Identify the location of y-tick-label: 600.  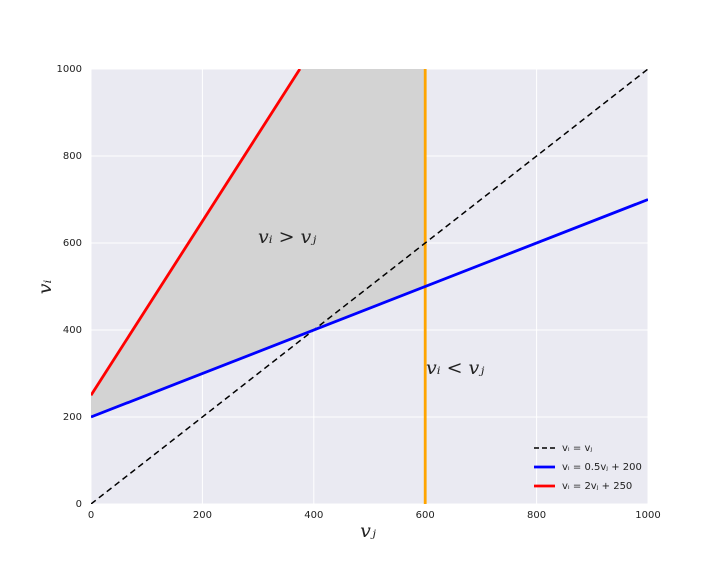
(72, 243).